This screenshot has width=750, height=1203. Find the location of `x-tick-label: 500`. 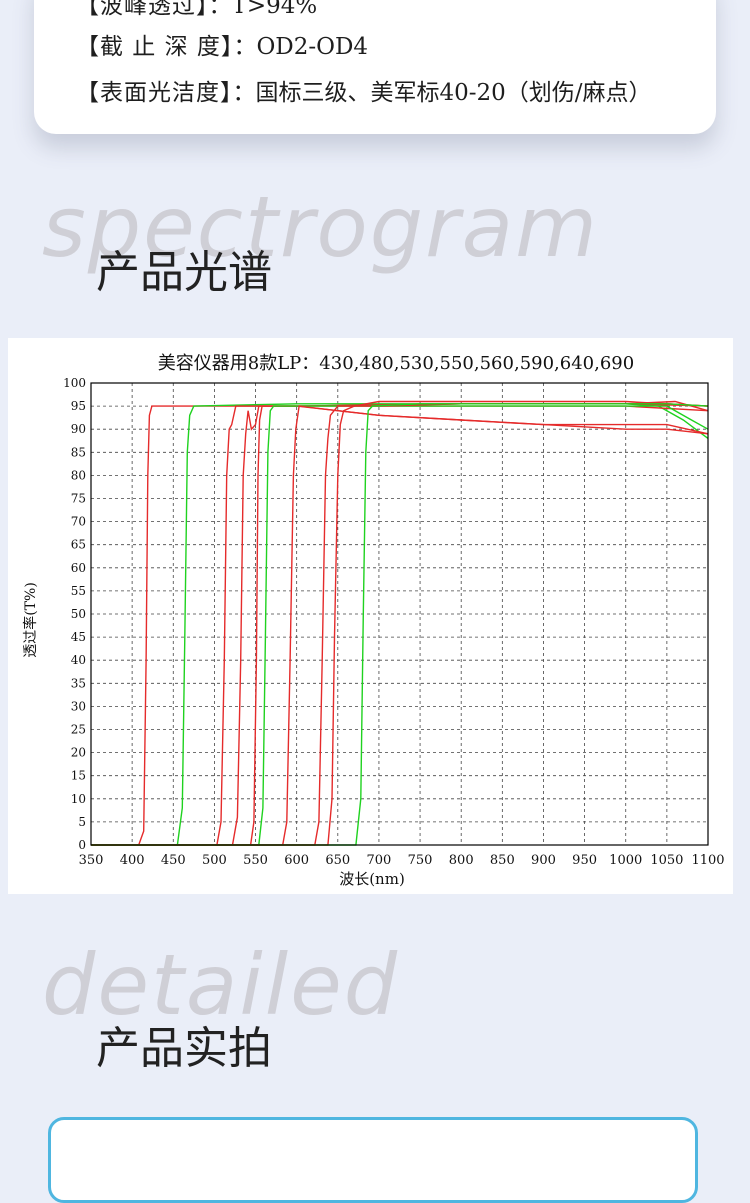

x-tick-label: 500 is located at coordinates (214, 860).